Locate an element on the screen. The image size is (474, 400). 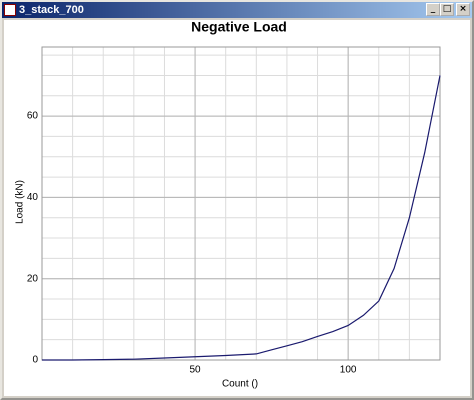
window-icon is located at coordinates (10, 10).